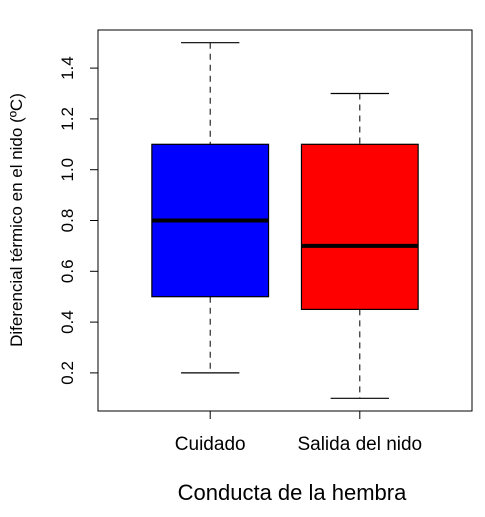  Describe the element at coordinates (67, 221) in the screenshot. I see `y-tick-label: 0.8` at that location.